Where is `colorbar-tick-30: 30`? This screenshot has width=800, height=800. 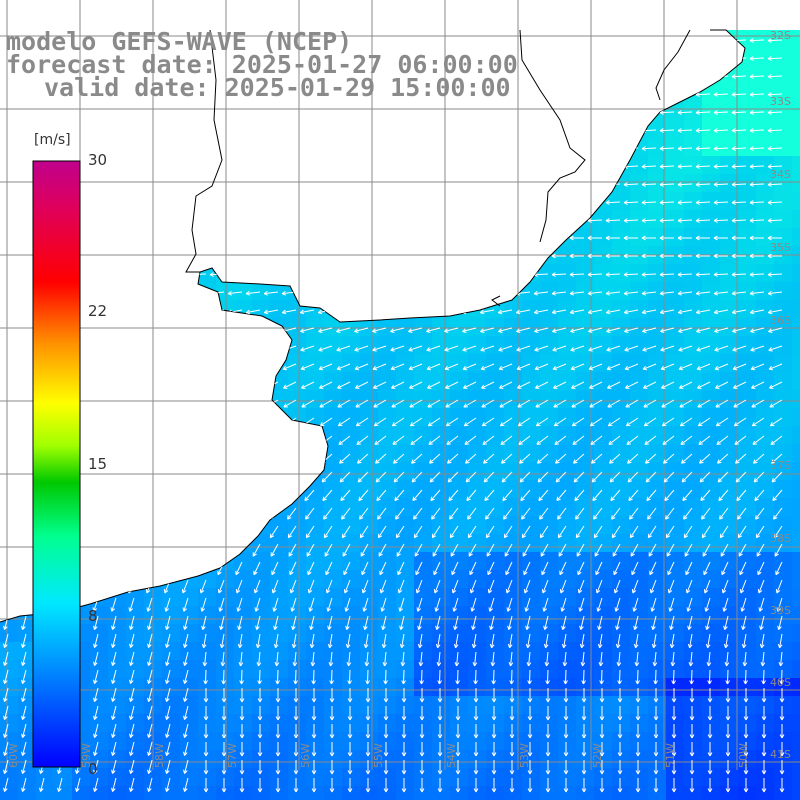
colorbar-tick-30: 30 is located at coordinates (98, 160).